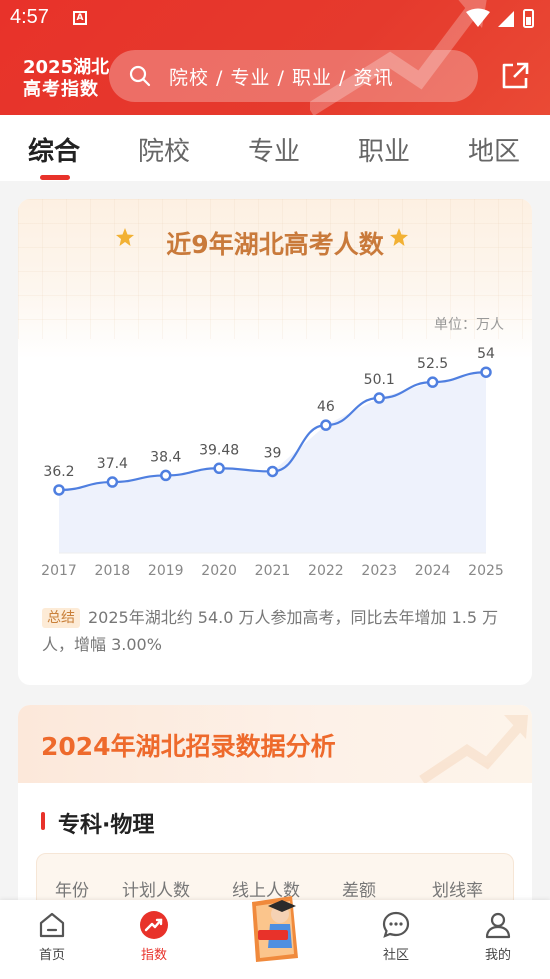 This screenshot has height=979, width=550. I want to click on trend-icon, so click(154, 925).